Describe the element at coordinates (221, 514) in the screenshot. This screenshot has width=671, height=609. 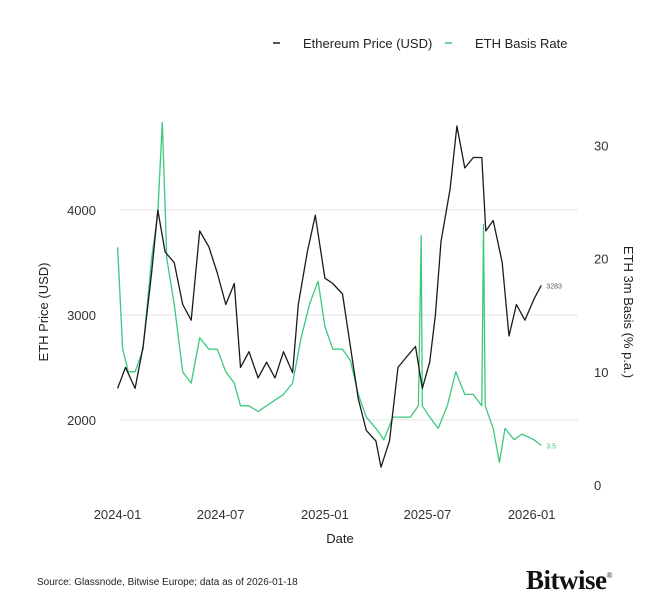
I see `x-tick: 2024-07` at that location.